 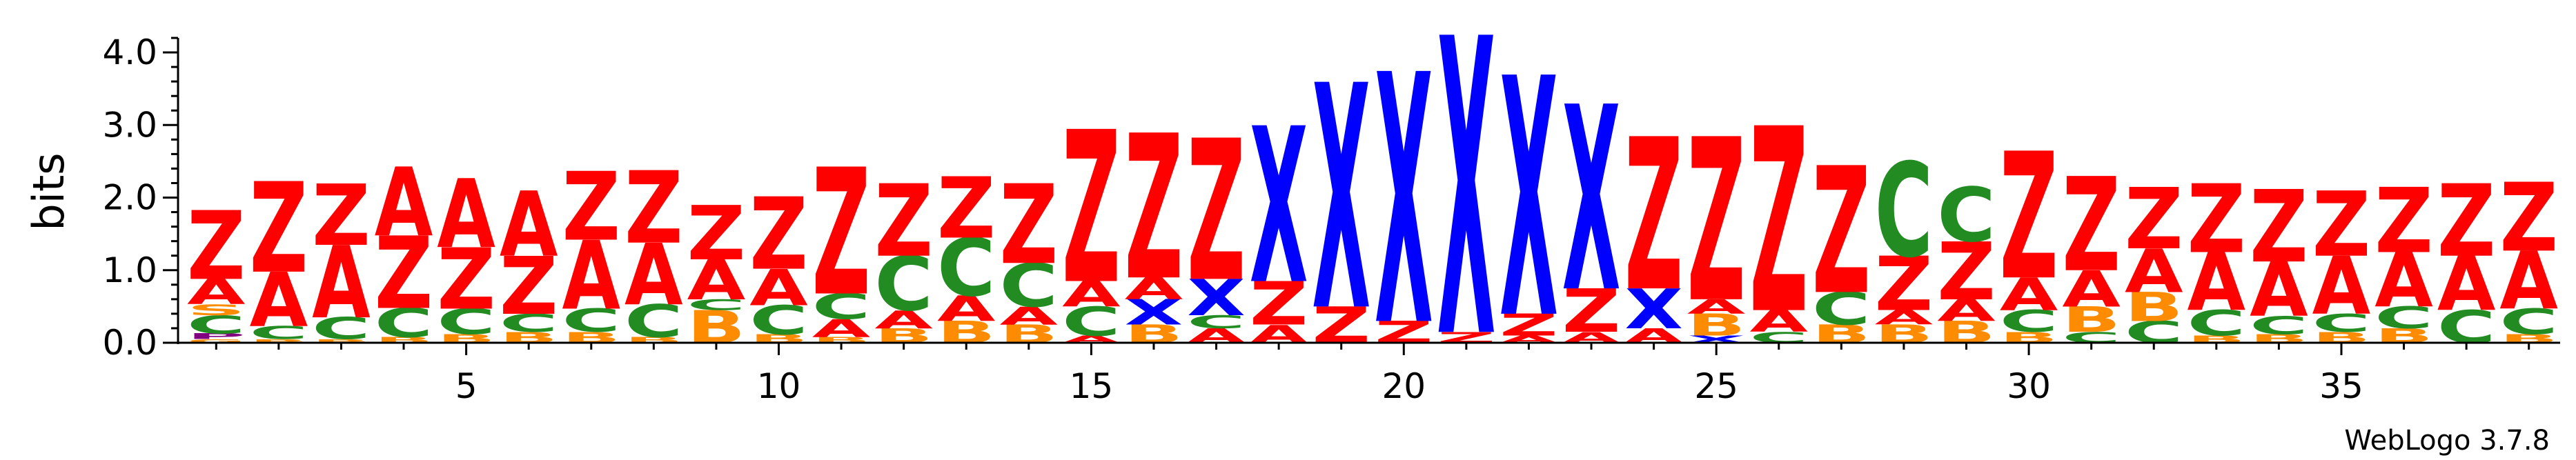 I want to click on x-tick-label: 10, so click(x=779, y=386).